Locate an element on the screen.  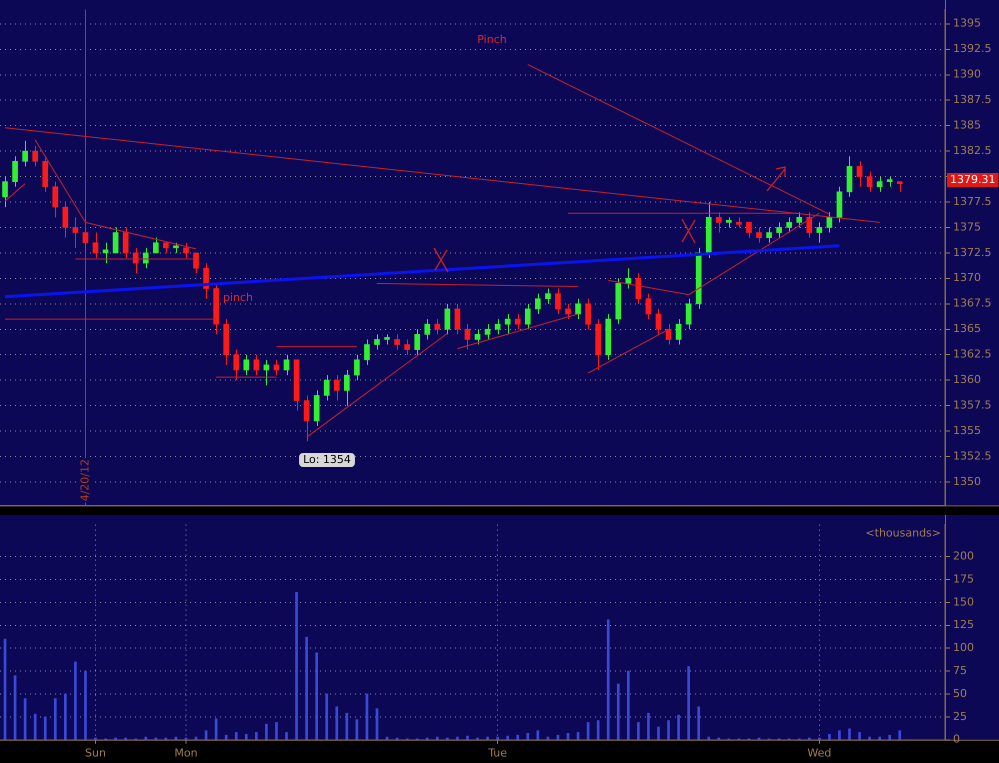
y-tick-label: 125 is located at coordinates (963, 625).